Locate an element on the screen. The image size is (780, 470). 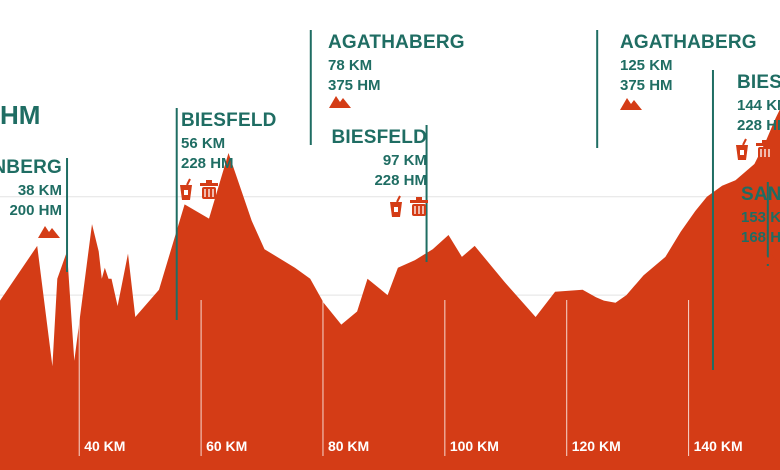
tick-label-40: 40 KM is located at coordinates (104, 446).